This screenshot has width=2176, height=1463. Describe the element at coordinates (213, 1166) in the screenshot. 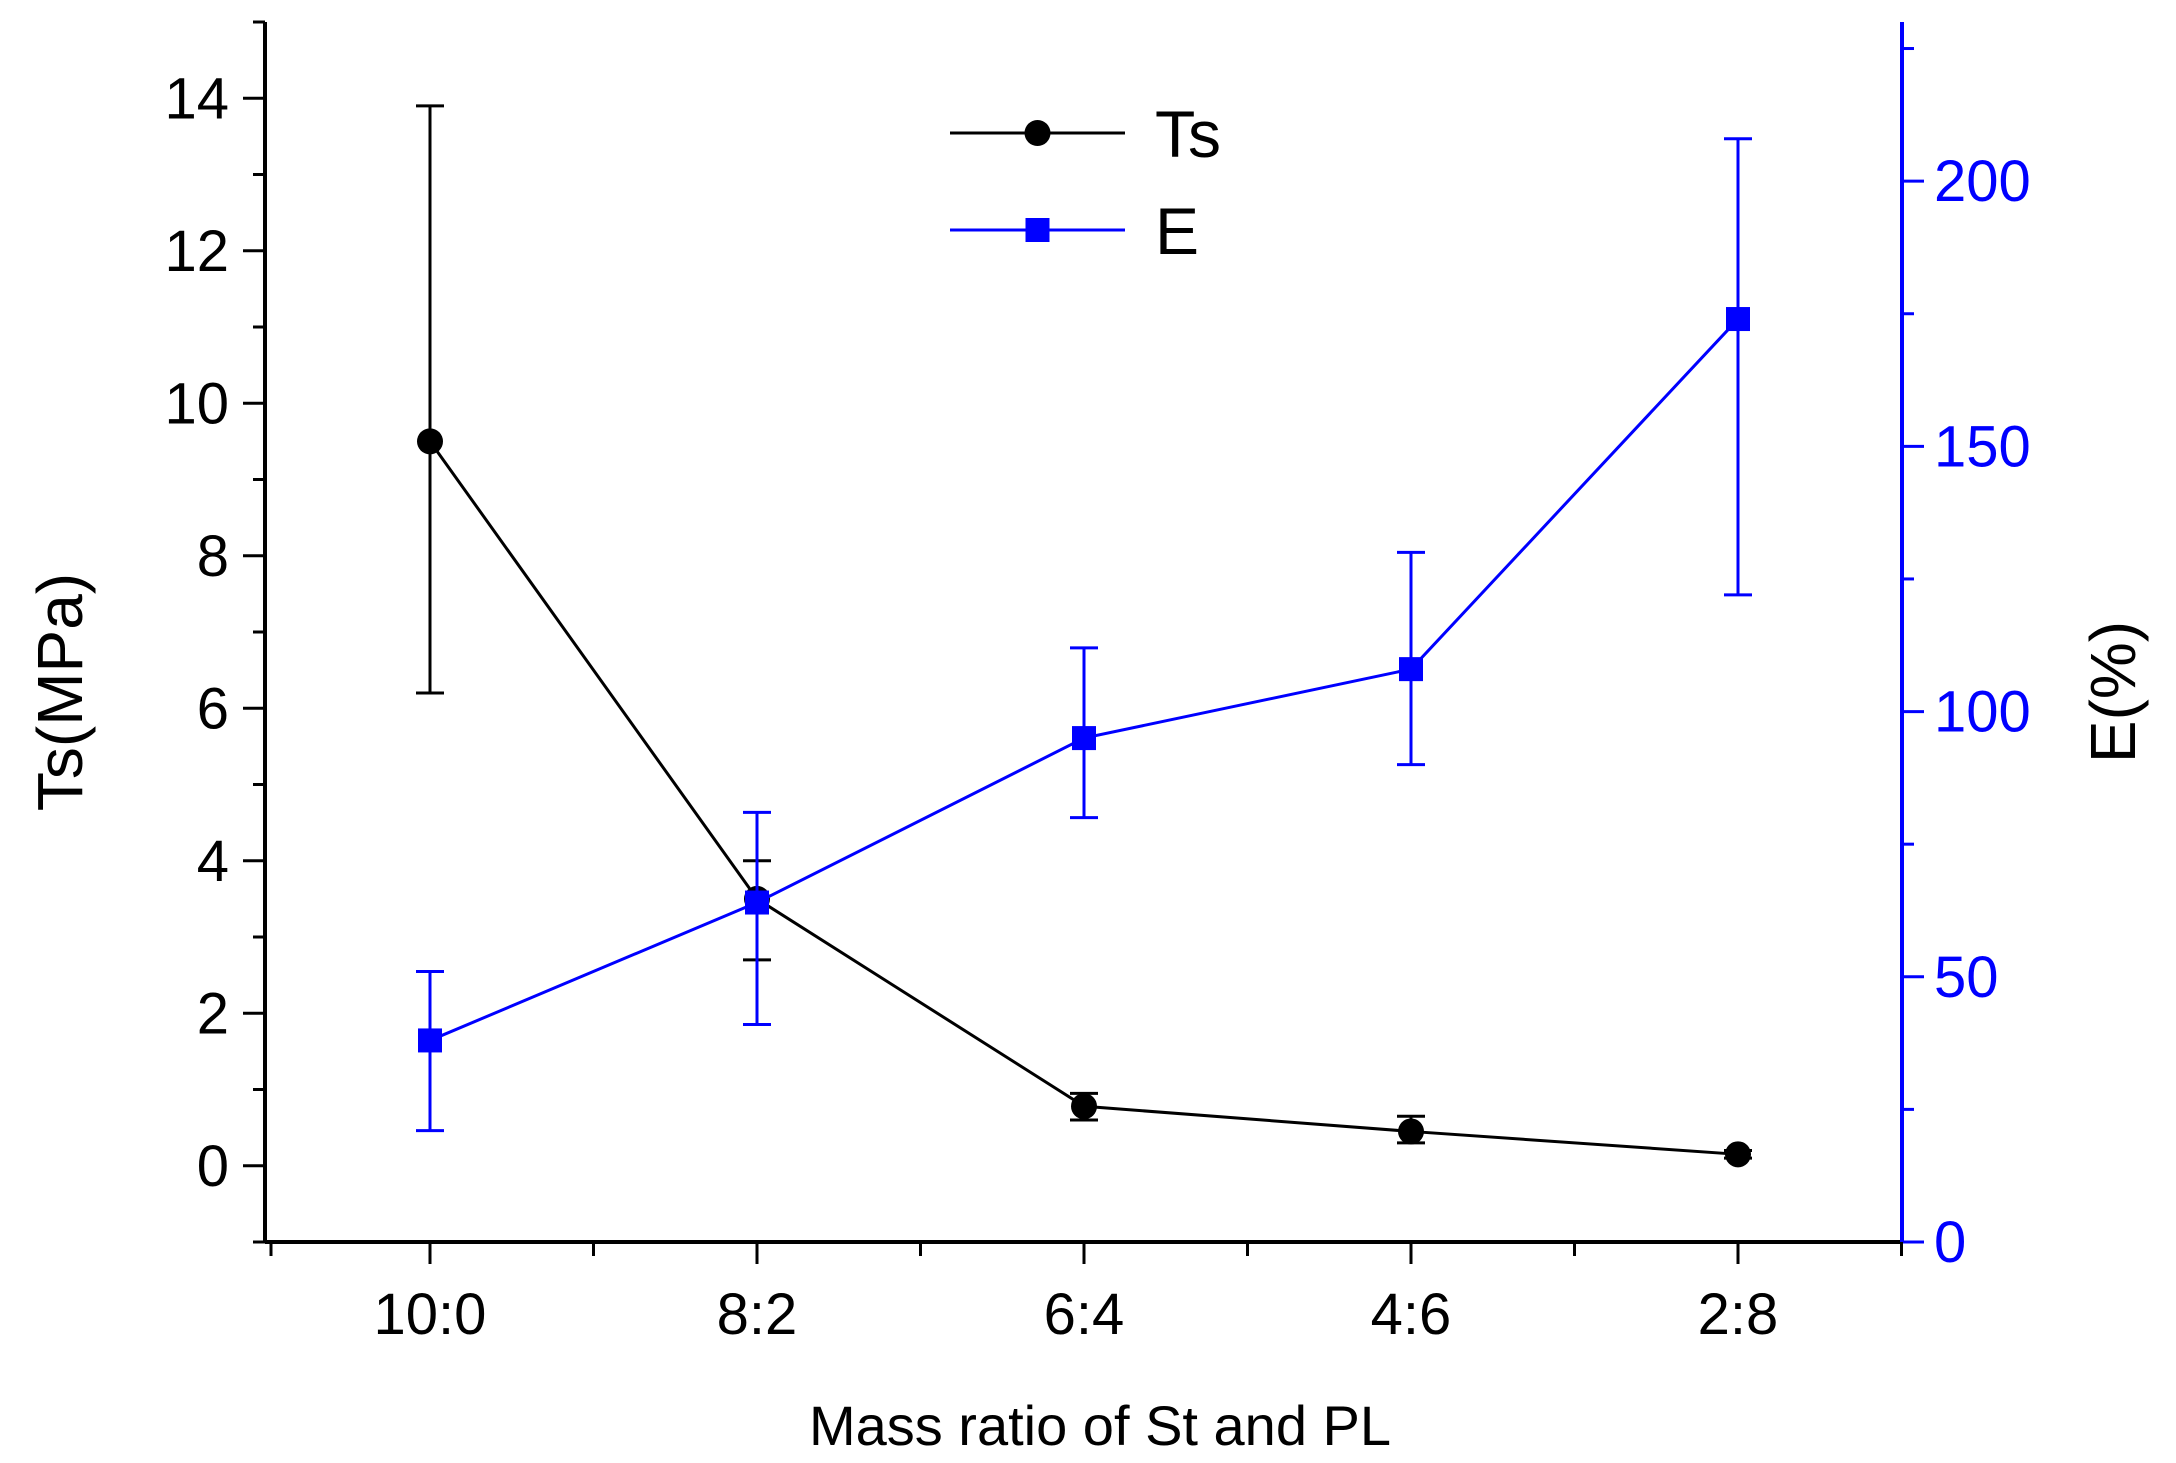

I see `y-tick-label: 0` at that location.